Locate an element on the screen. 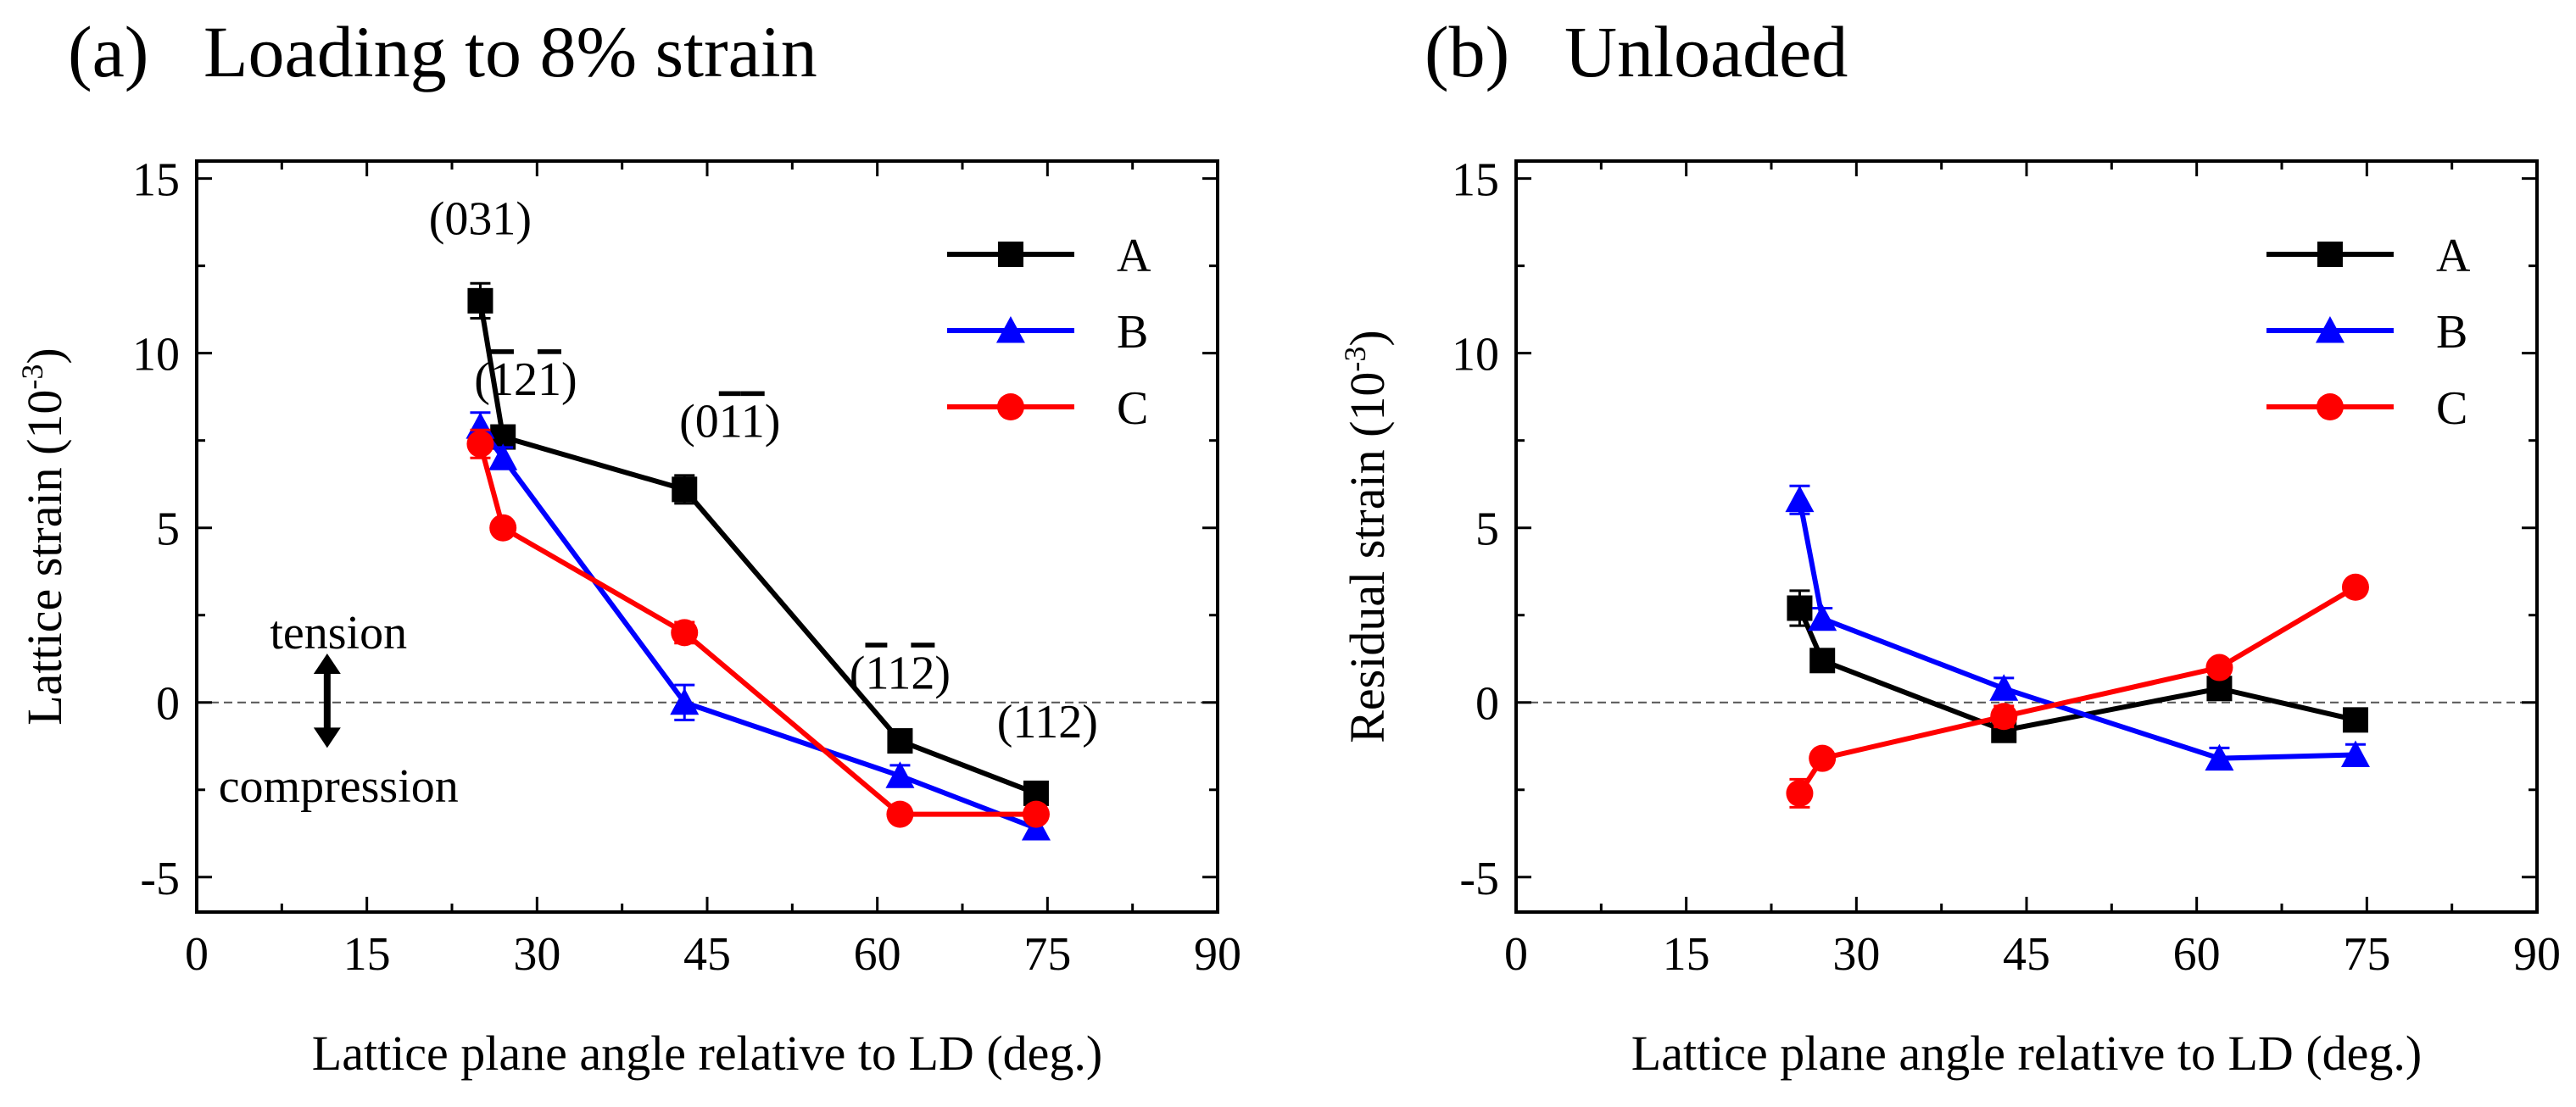 The height and width of the screenshot is (1107, 2576). y-axis-label: Lattice strain (10-3) is located at coordinates (43, 537).